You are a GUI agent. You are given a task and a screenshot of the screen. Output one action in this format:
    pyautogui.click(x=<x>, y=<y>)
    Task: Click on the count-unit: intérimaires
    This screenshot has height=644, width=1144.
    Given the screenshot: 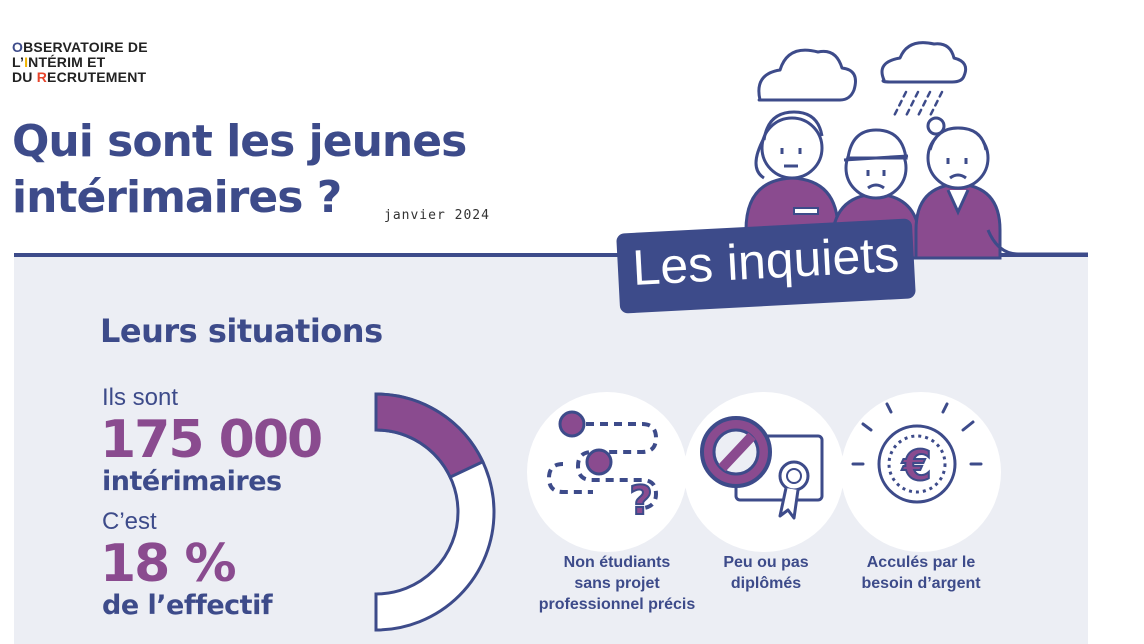 What is the action you would take?
    pyautogui.click(x=192, y=481)
    